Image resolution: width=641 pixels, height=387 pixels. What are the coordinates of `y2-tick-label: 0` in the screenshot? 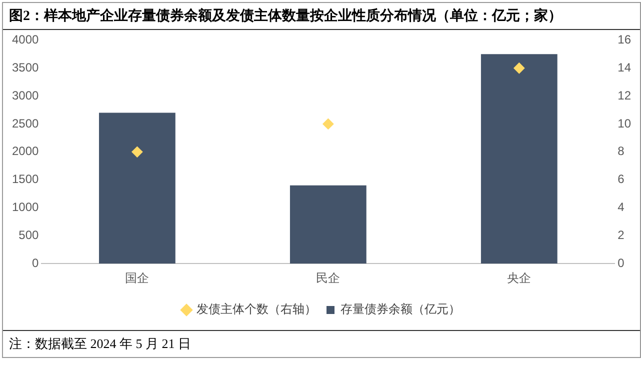 It's located at (621, 263).